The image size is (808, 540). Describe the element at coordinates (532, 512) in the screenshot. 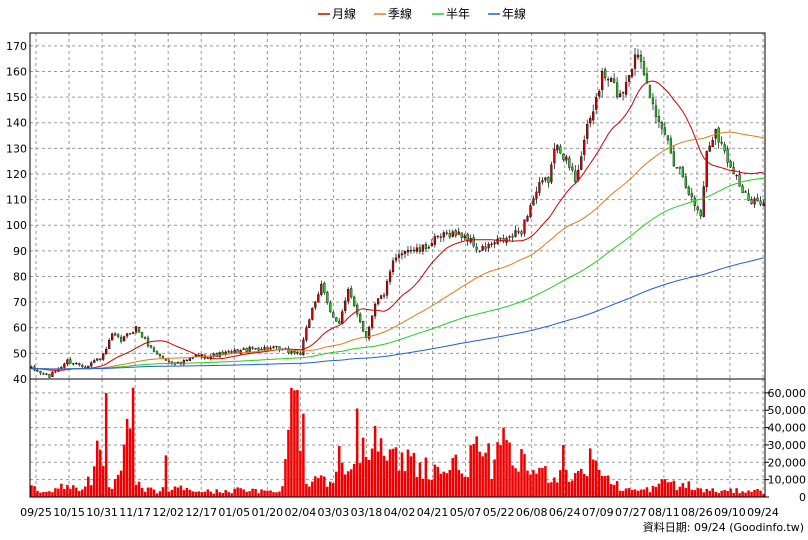

I see `date-tick-label: 06/08` at that location.